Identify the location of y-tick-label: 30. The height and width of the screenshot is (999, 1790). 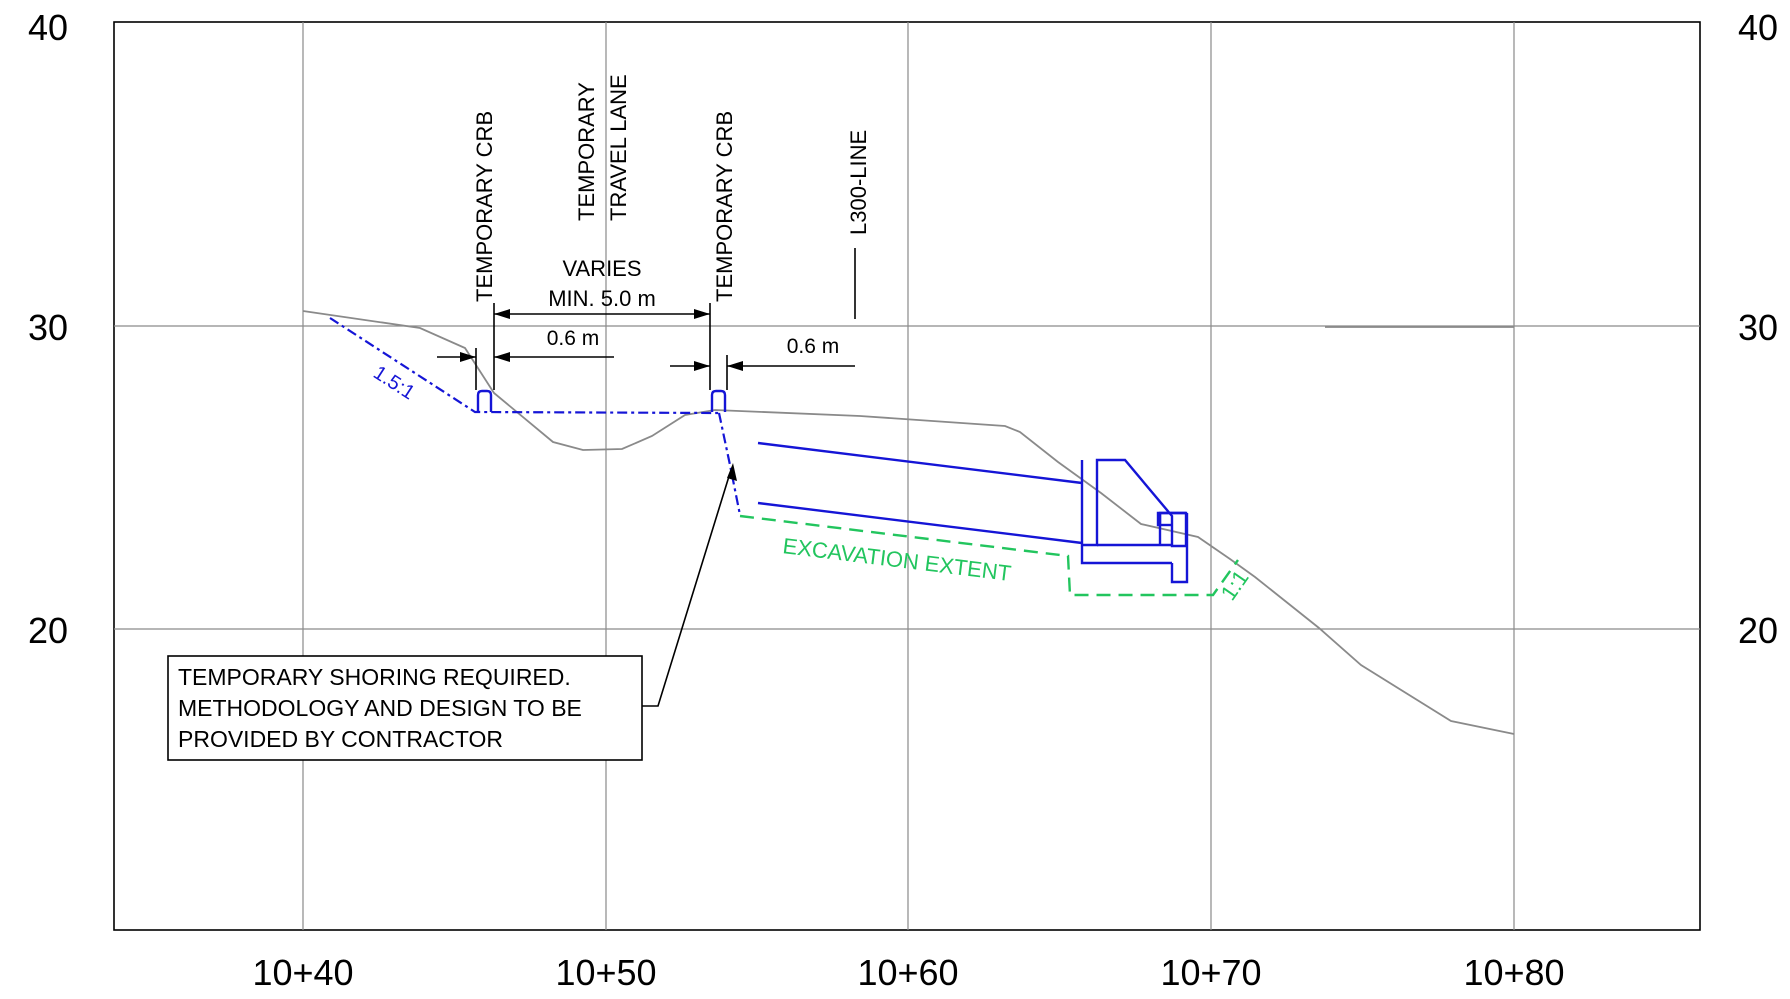
(48, 327).